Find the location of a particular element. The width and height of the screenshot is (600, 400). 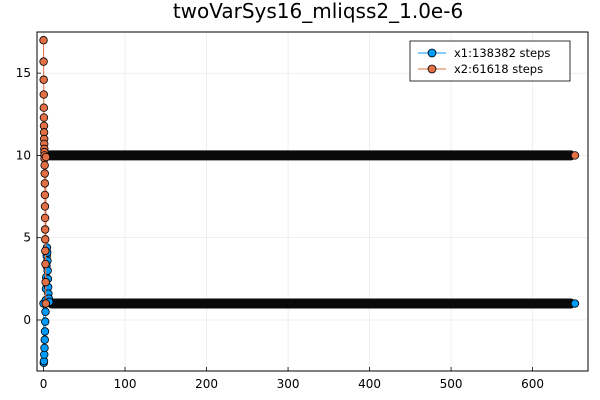

x-tick-label: 500 is located at coordinates (451, 384).